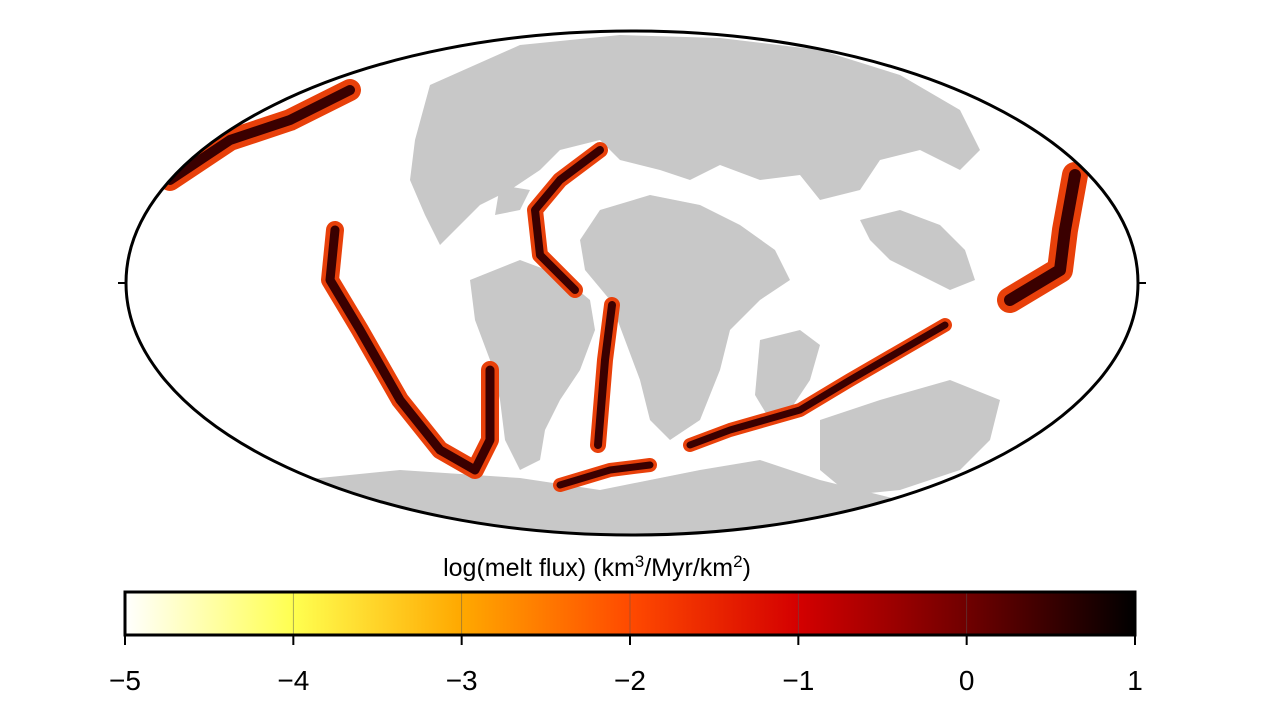 The image size is (1280, 720). I want to click on tick-label: −1, so click(798, 680).